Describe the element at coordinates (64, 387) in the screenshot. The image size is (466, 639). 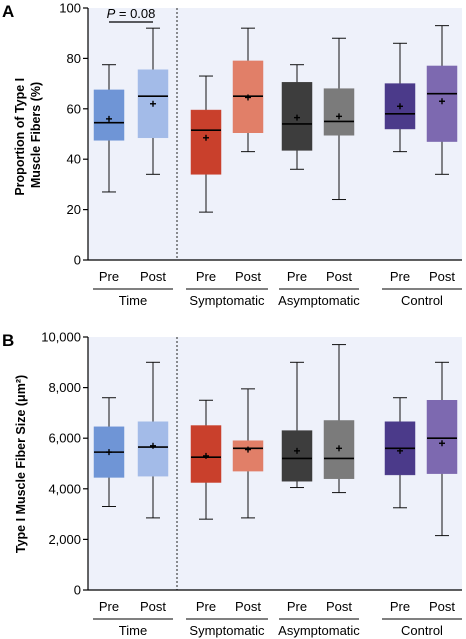
I see `y-tick-label: 8,000` at that location.